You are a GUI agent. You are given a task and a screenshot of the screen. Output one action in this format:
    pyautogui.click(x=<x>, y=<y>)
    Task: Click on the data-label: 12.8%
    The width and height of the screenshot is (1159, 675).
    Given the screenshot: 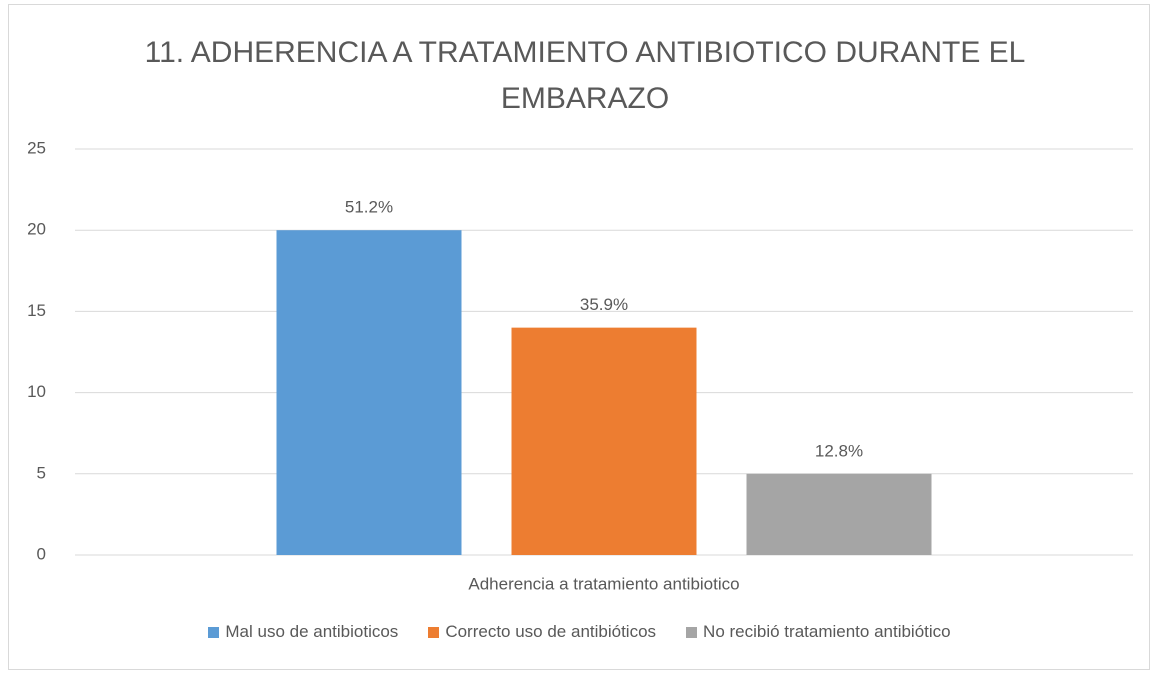 What is the action you would take?
    pyautogui.click(x=839, y=450)
    